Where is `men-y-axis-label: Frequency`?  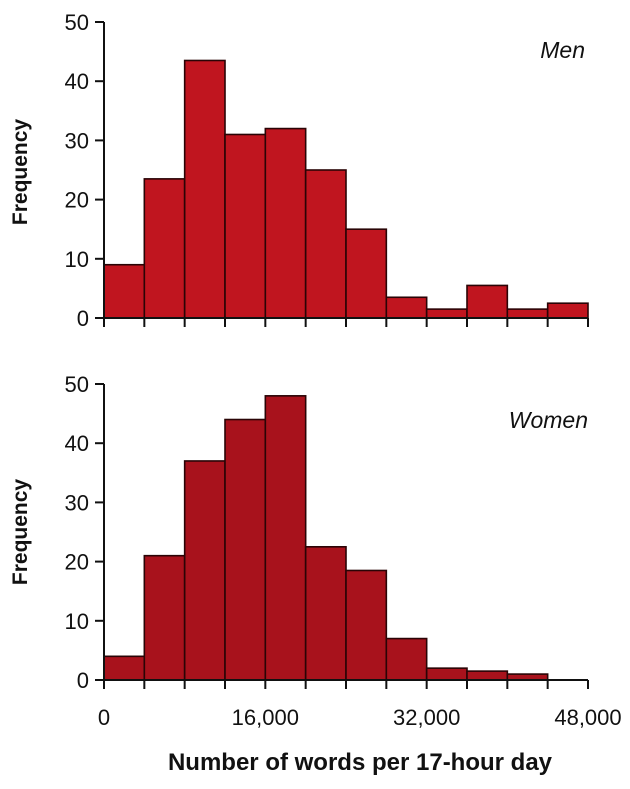
men-y-axis-label: Frequency is located at coordinates (20, 172).